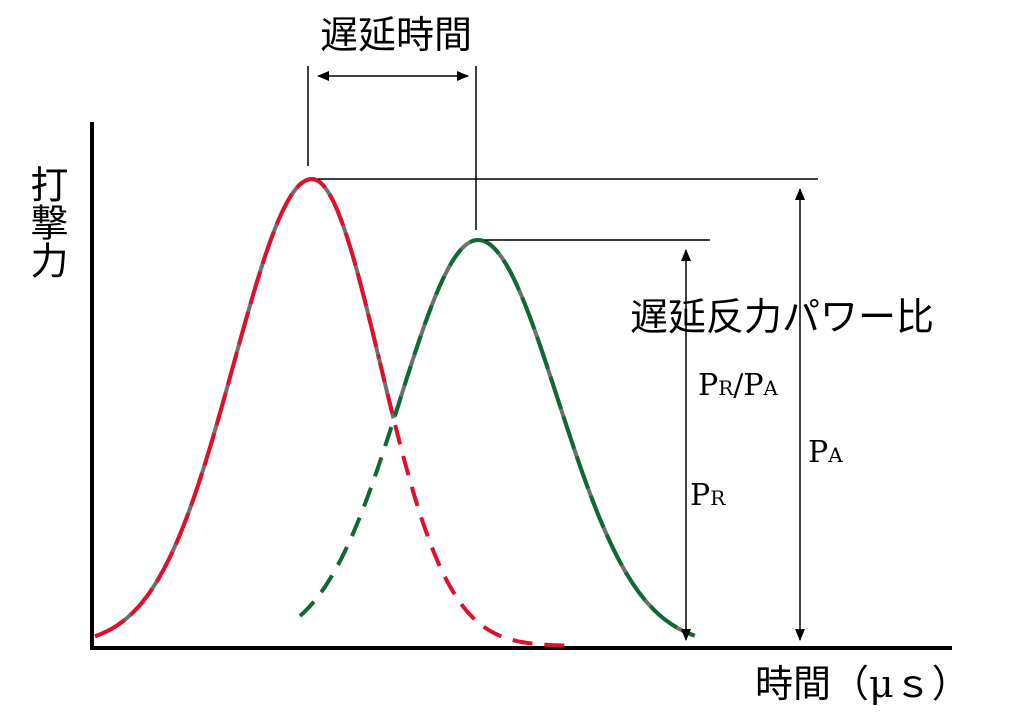 This screenshot has height=720, width=1014. Describe the element at coordinates (782, 317) in the screenshot. I see `ratio-title: 遅延反力パワー比` at that location.